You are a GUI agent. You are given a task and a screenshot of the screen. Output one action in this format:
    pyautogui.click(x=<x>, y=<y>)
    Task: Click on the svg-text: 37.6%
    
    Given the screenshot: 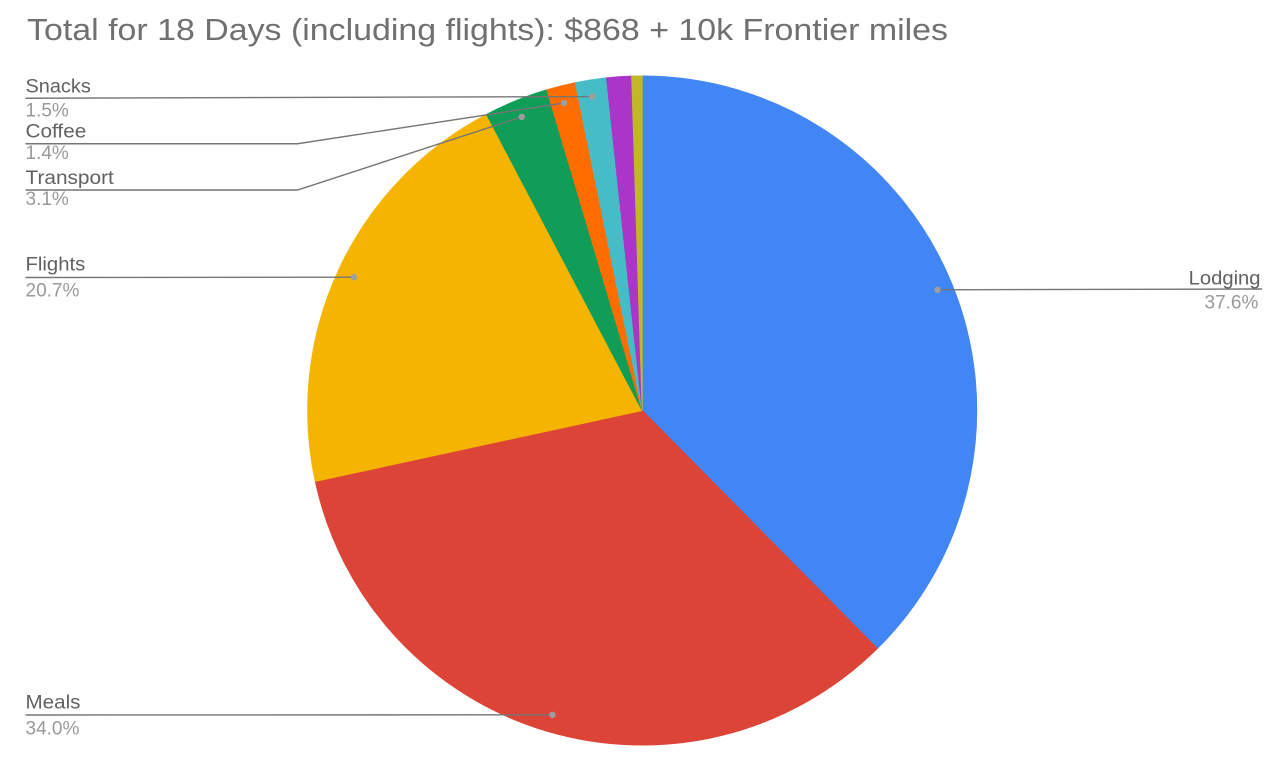 What is the action you would take?
    pyautogui.click(x=1232, y=303)
    